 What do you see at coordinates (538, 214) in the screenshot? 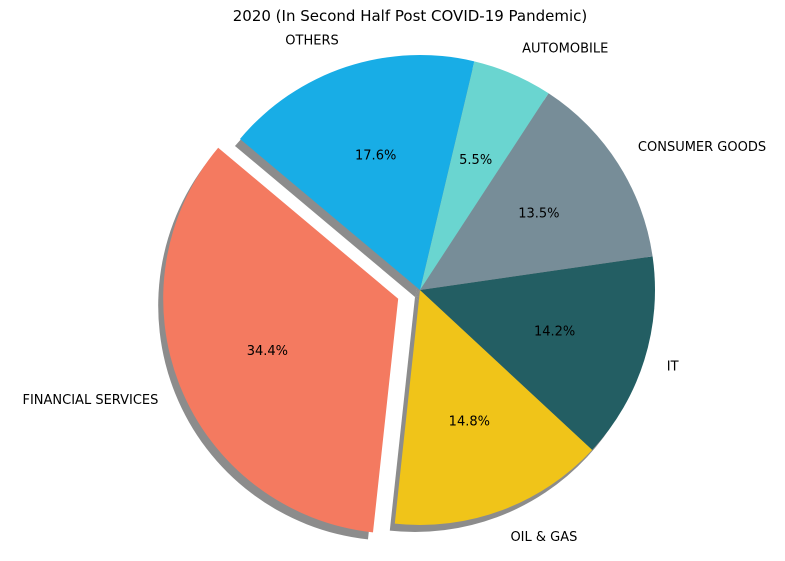
I see `slice-pct-label-consumer-goods: 13.5%` at bounding box center [538, 214].